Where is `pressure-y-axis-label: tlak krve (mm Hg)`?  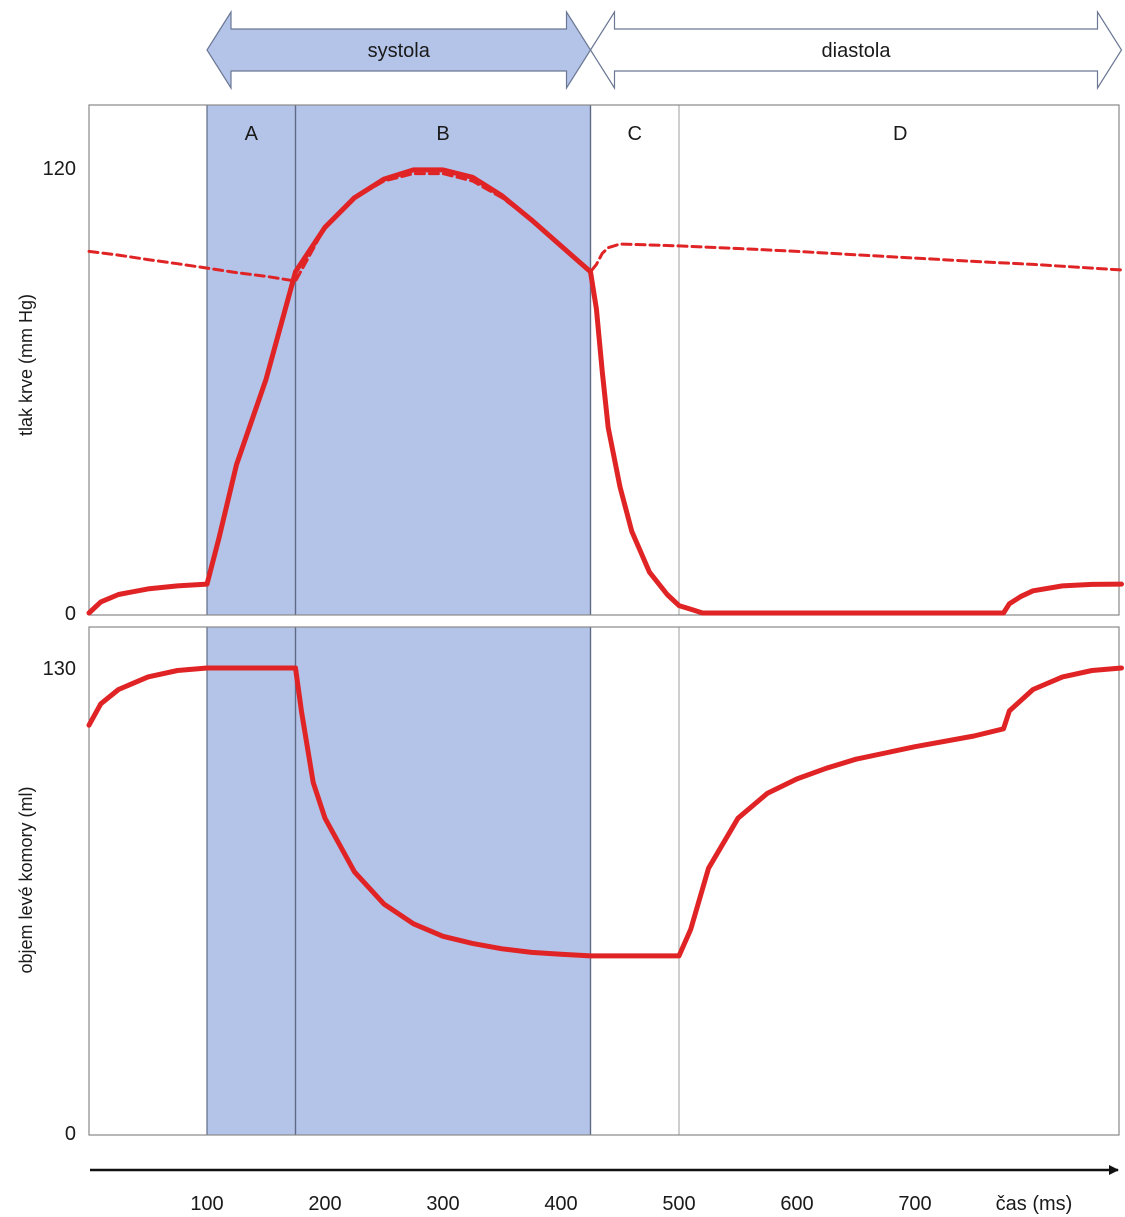 pressure-y-axis-label: tlak krve (mm Hg) is located at coordinates (26, 365).